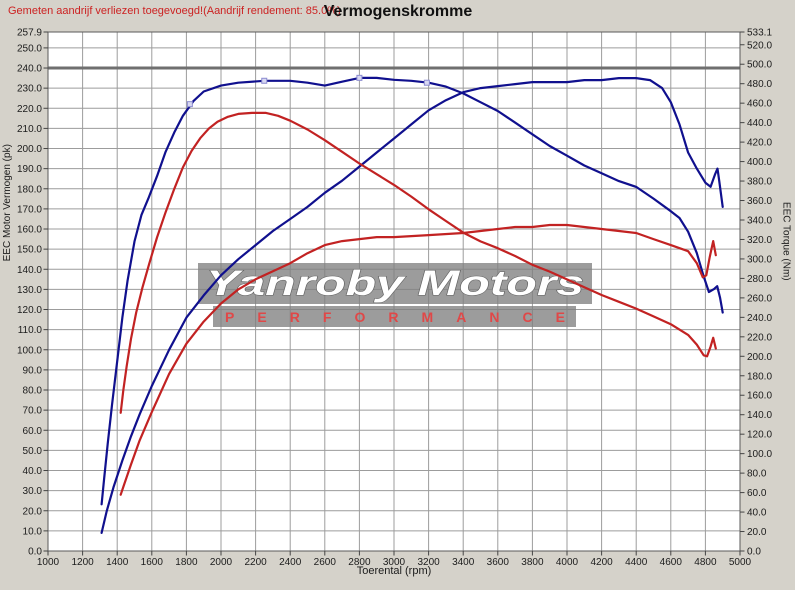  I want to click on svg-text: 3600, so click(498, 562).